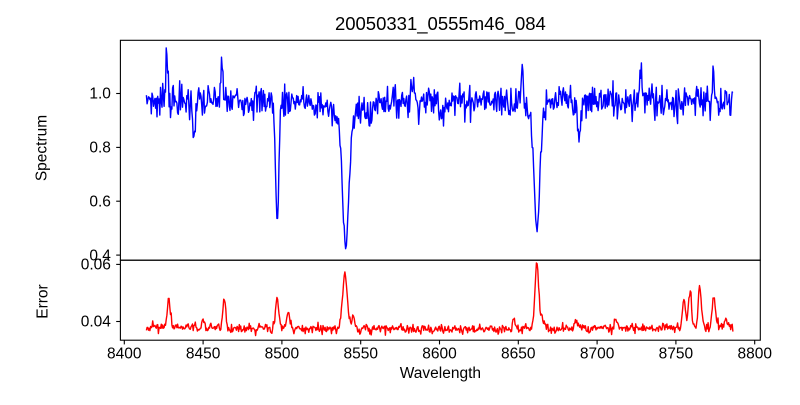 This screenshot has height=405, width=800. I want to click on svg-text: 20050331_0555m46_084, so click(440, 24).